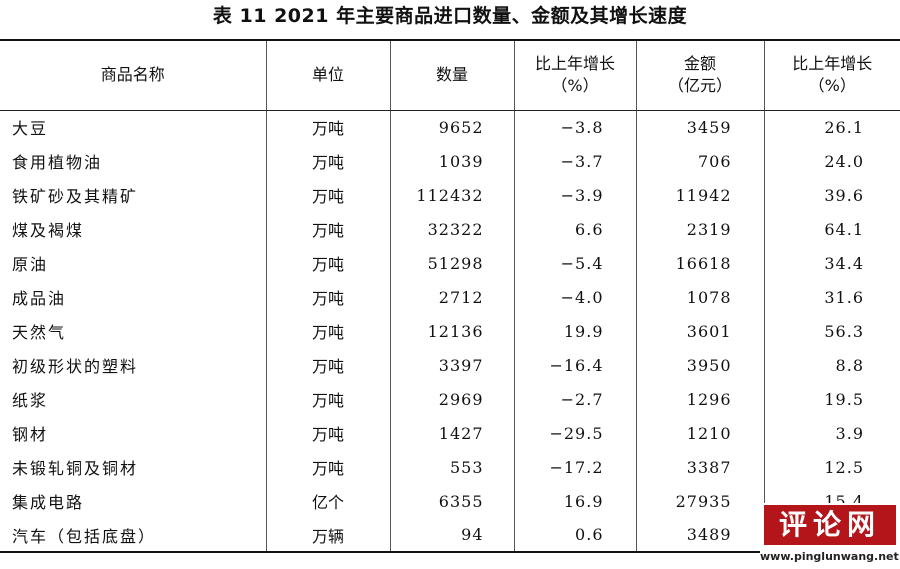  I want to click on cell-amount: 3459, so click(700, 127).